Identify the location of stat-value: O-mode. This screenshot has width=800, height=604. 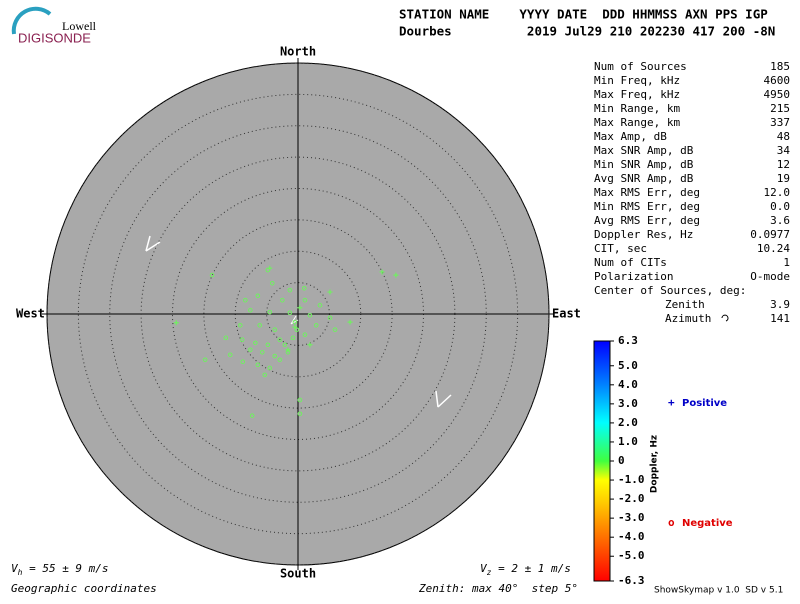
(770, 276).